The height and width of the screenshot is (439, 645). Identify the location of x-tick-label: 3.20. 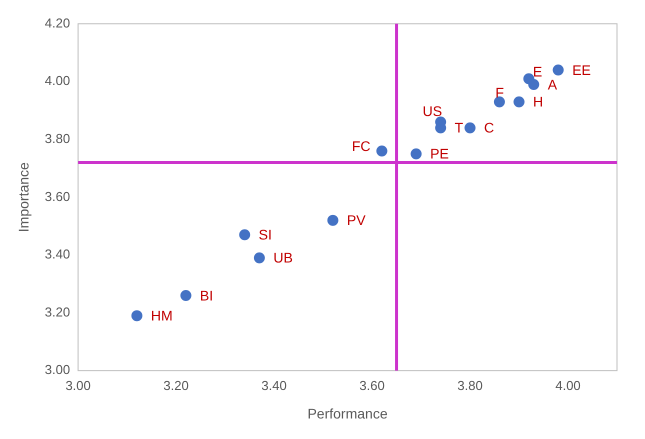
(176, 385).